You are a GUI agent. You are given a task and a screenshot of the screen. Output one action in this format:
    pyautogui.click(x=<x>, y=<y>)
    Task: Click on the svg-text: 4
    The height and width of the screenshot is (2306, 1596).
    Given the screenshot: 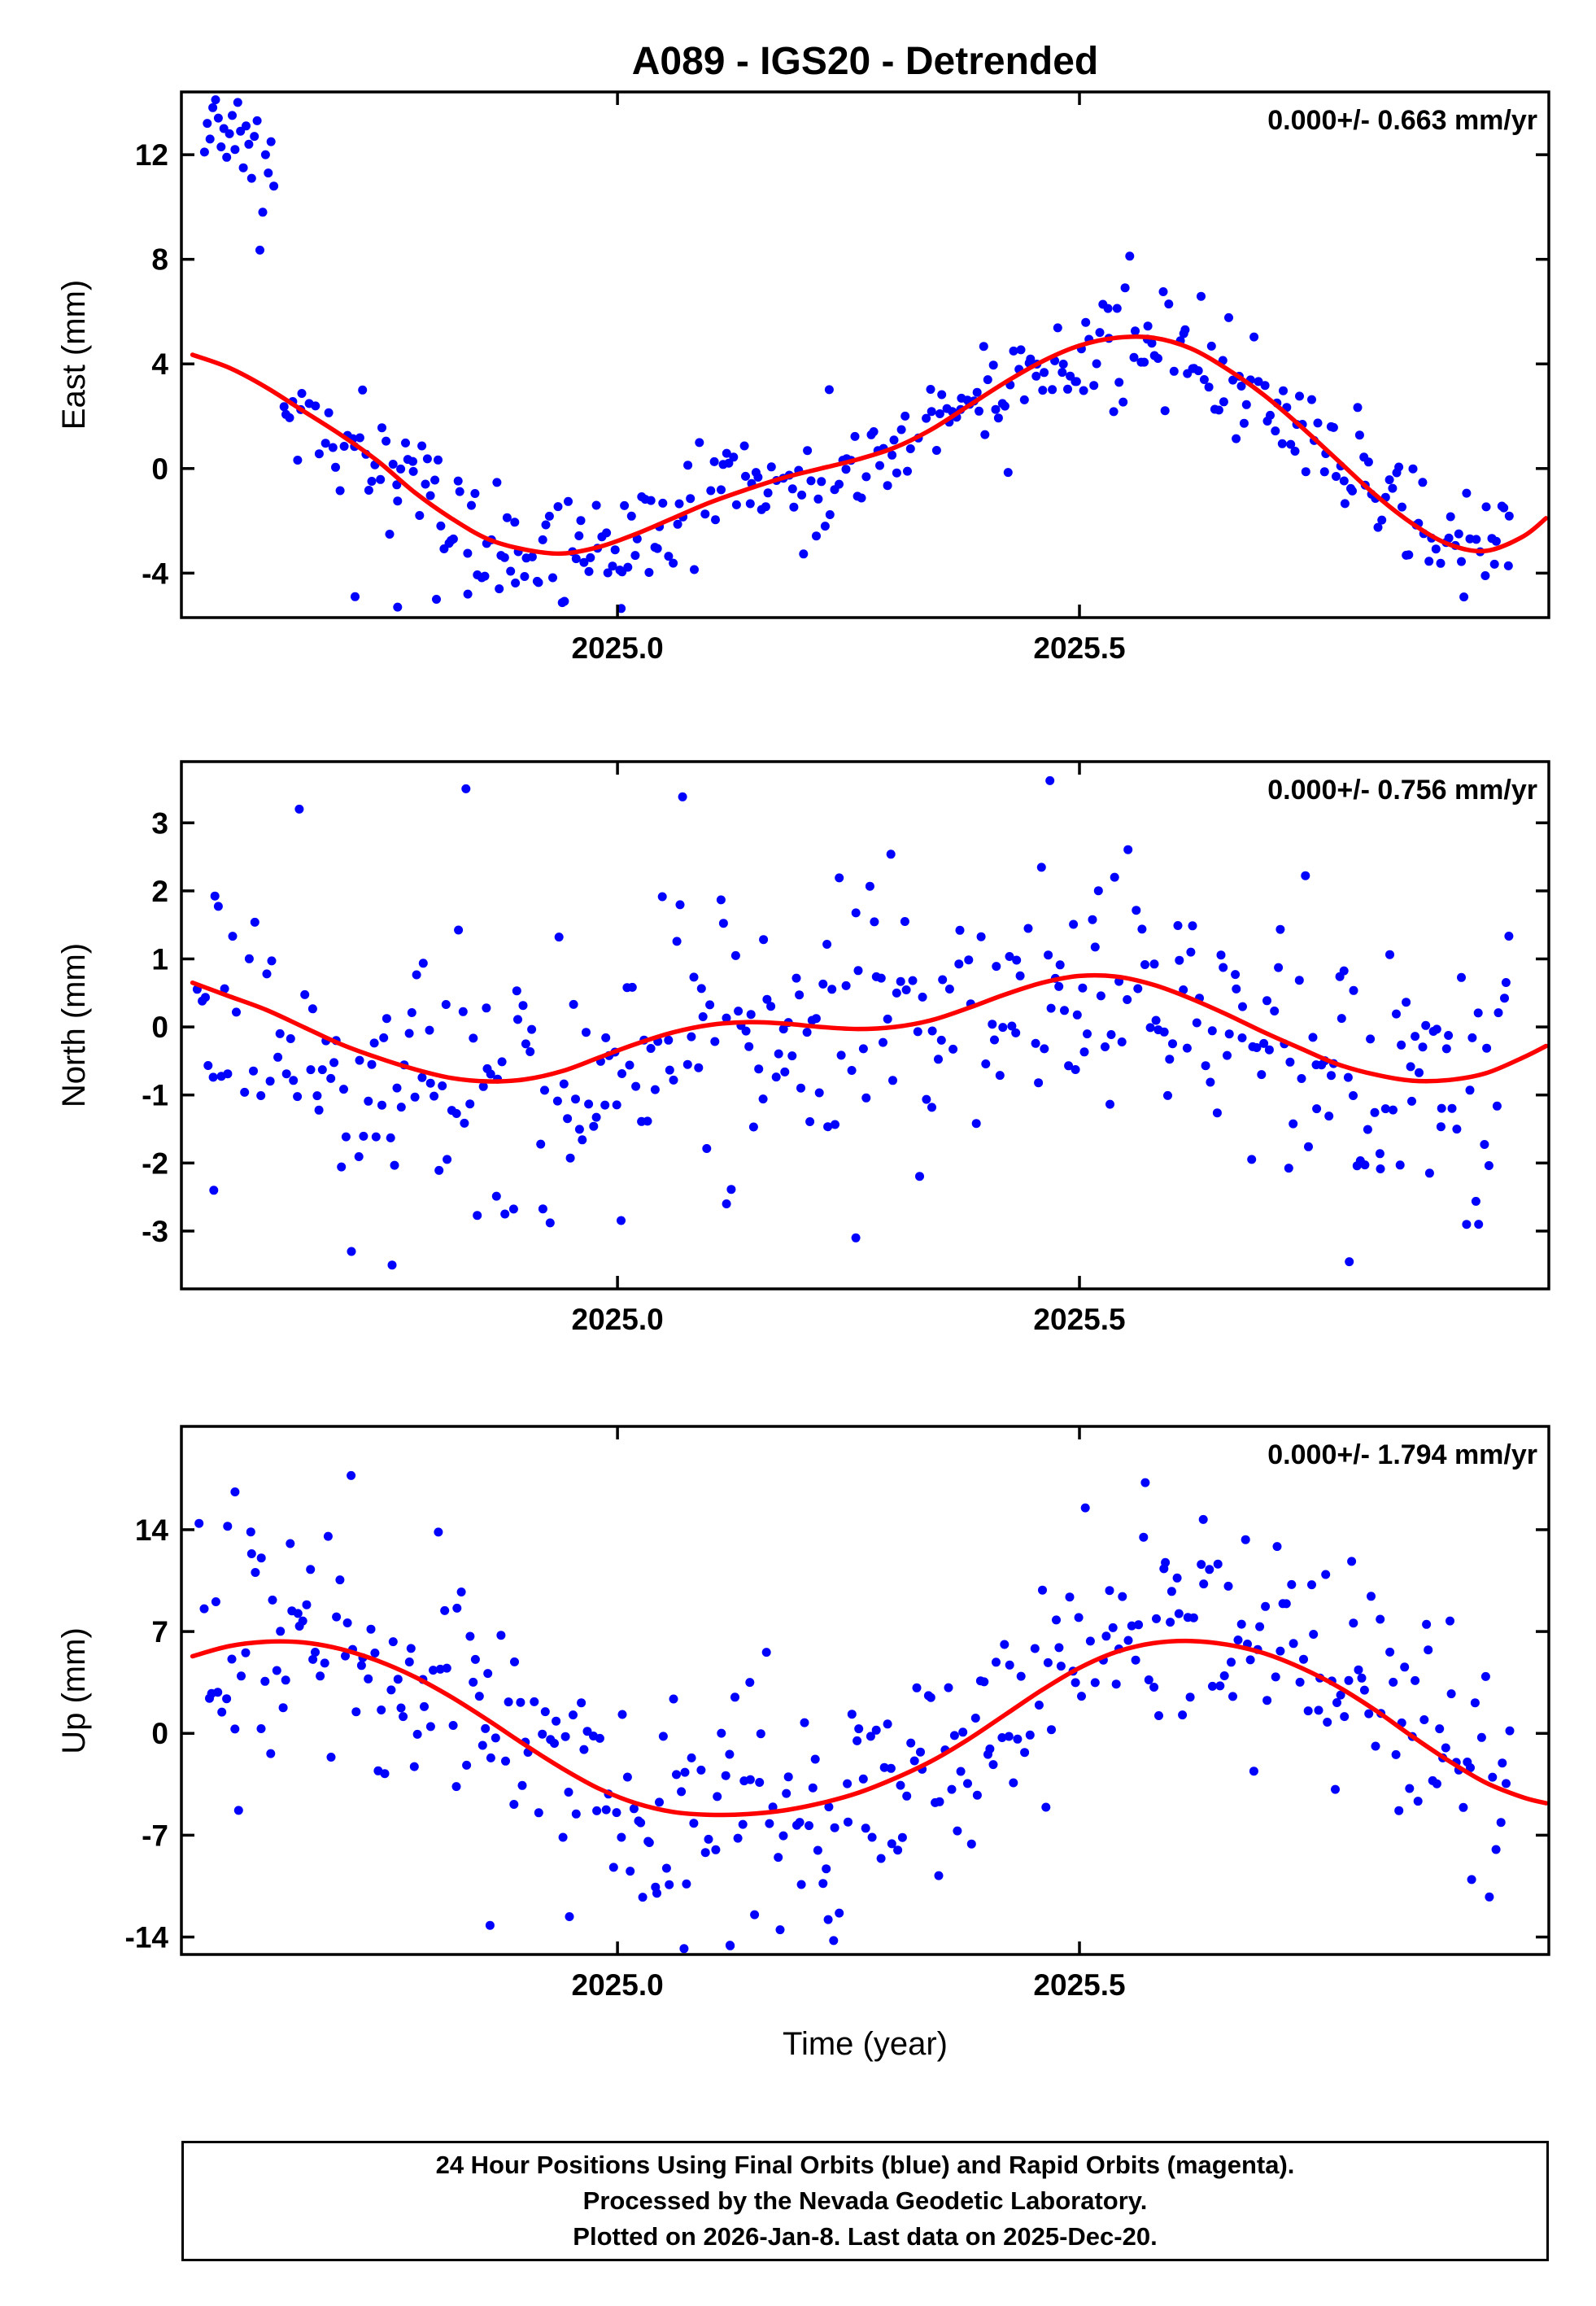 What is the action you would take?
    pyautogui.click(x=159, y=364)
    